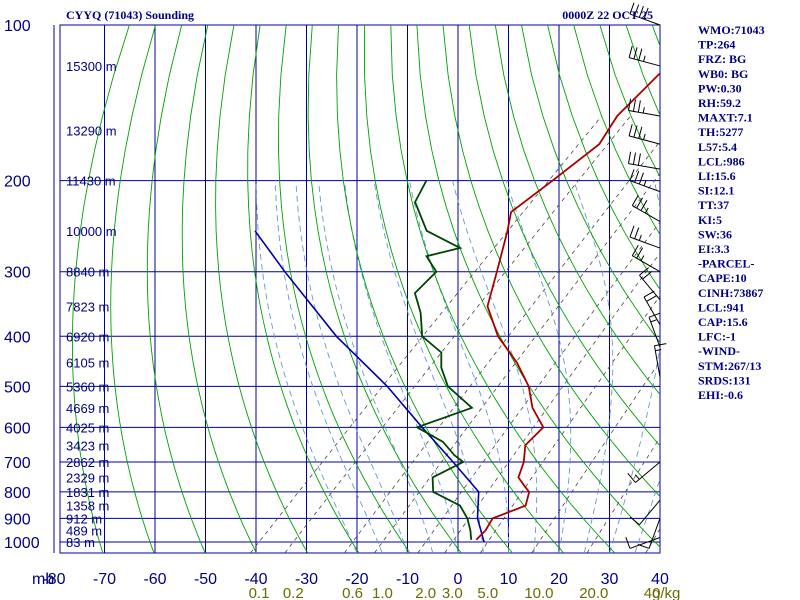 The image size is (800, 600). I want to click on index-line: WB0: BG, so click(723, 74).